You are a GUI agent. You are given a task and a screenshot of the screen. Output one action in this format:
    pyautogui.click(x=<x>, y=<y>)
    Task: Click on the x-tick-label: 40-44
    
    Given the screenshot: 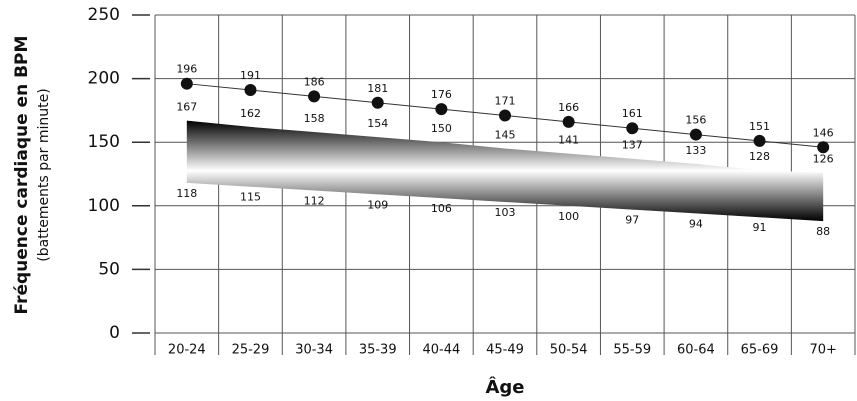 What is the action you would take?
    pyautogui.click(x=441, y=350)
    